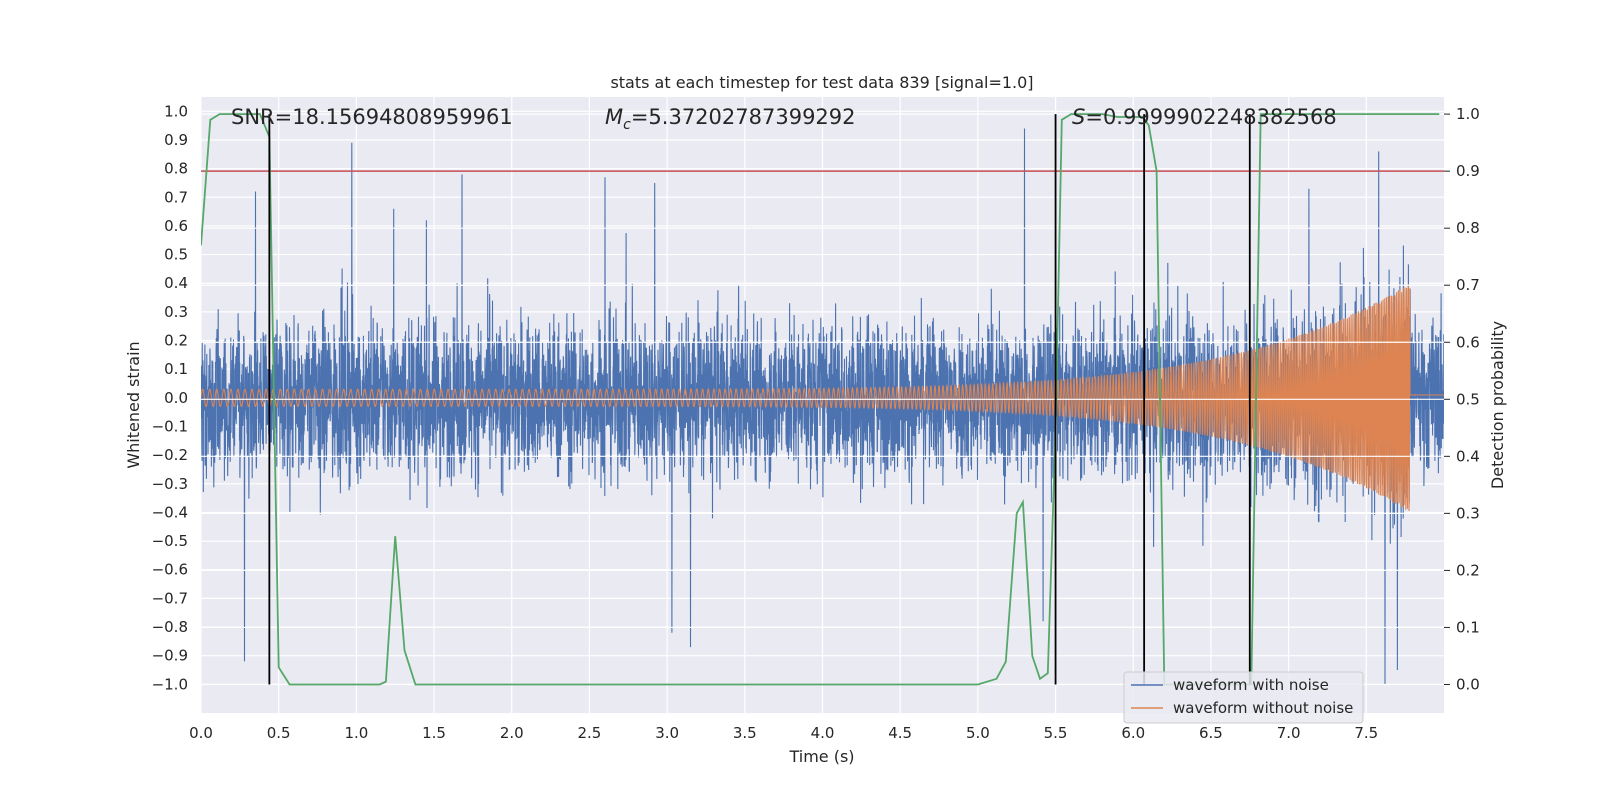 The height and width of the screenshot is (800, 1600). Describe the element at coordinates (170, 541) in the screenshot. I see `y-tick-label: −0.5` at that location.